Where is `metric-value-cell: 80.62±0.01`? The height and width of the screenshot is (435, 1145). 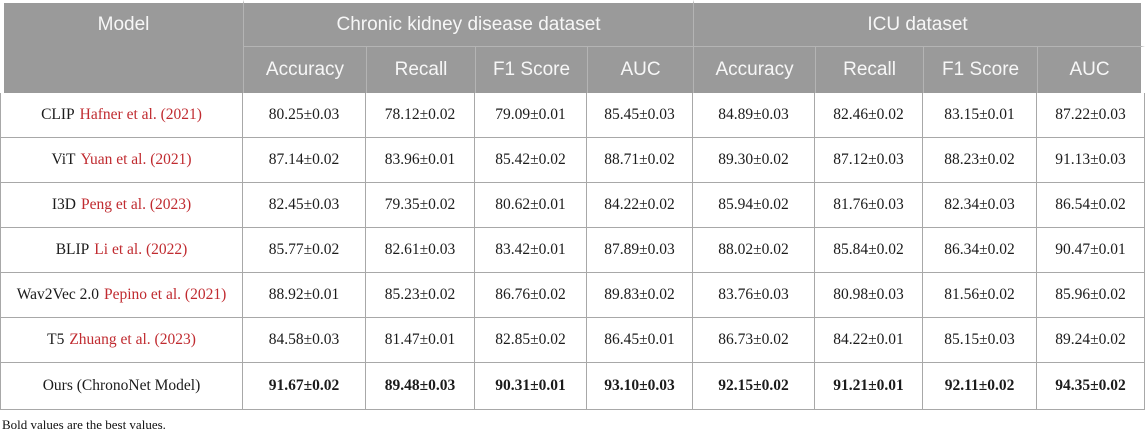 metric-value-cell: 80.62±0.01 is located at coordinates (531, 205).